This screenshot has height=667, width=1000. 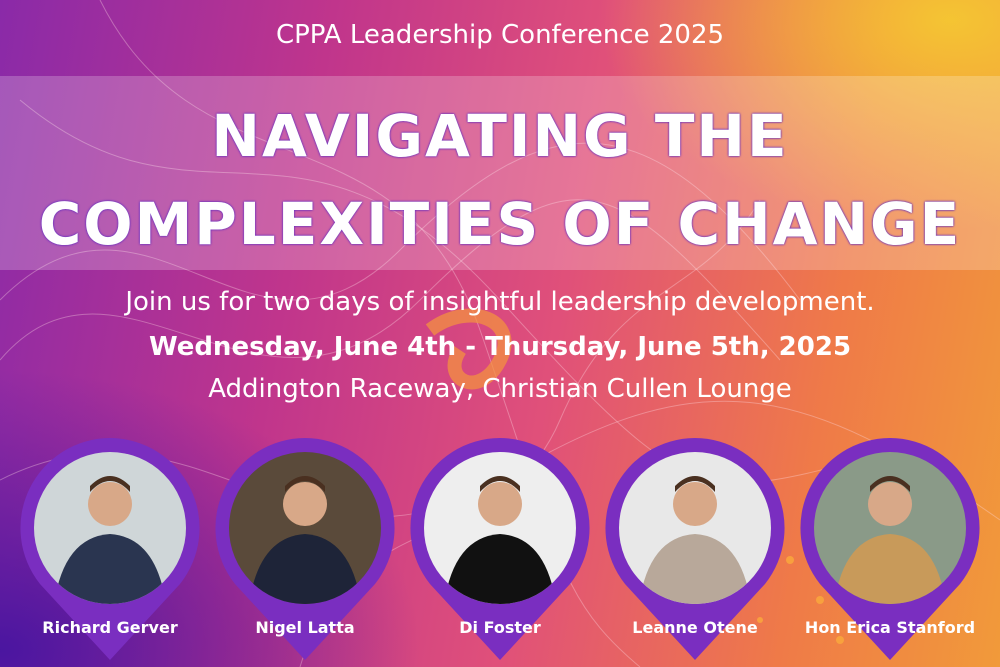 I want to click on speaker-name: Leanne Otene, so click(x=695, y=627).